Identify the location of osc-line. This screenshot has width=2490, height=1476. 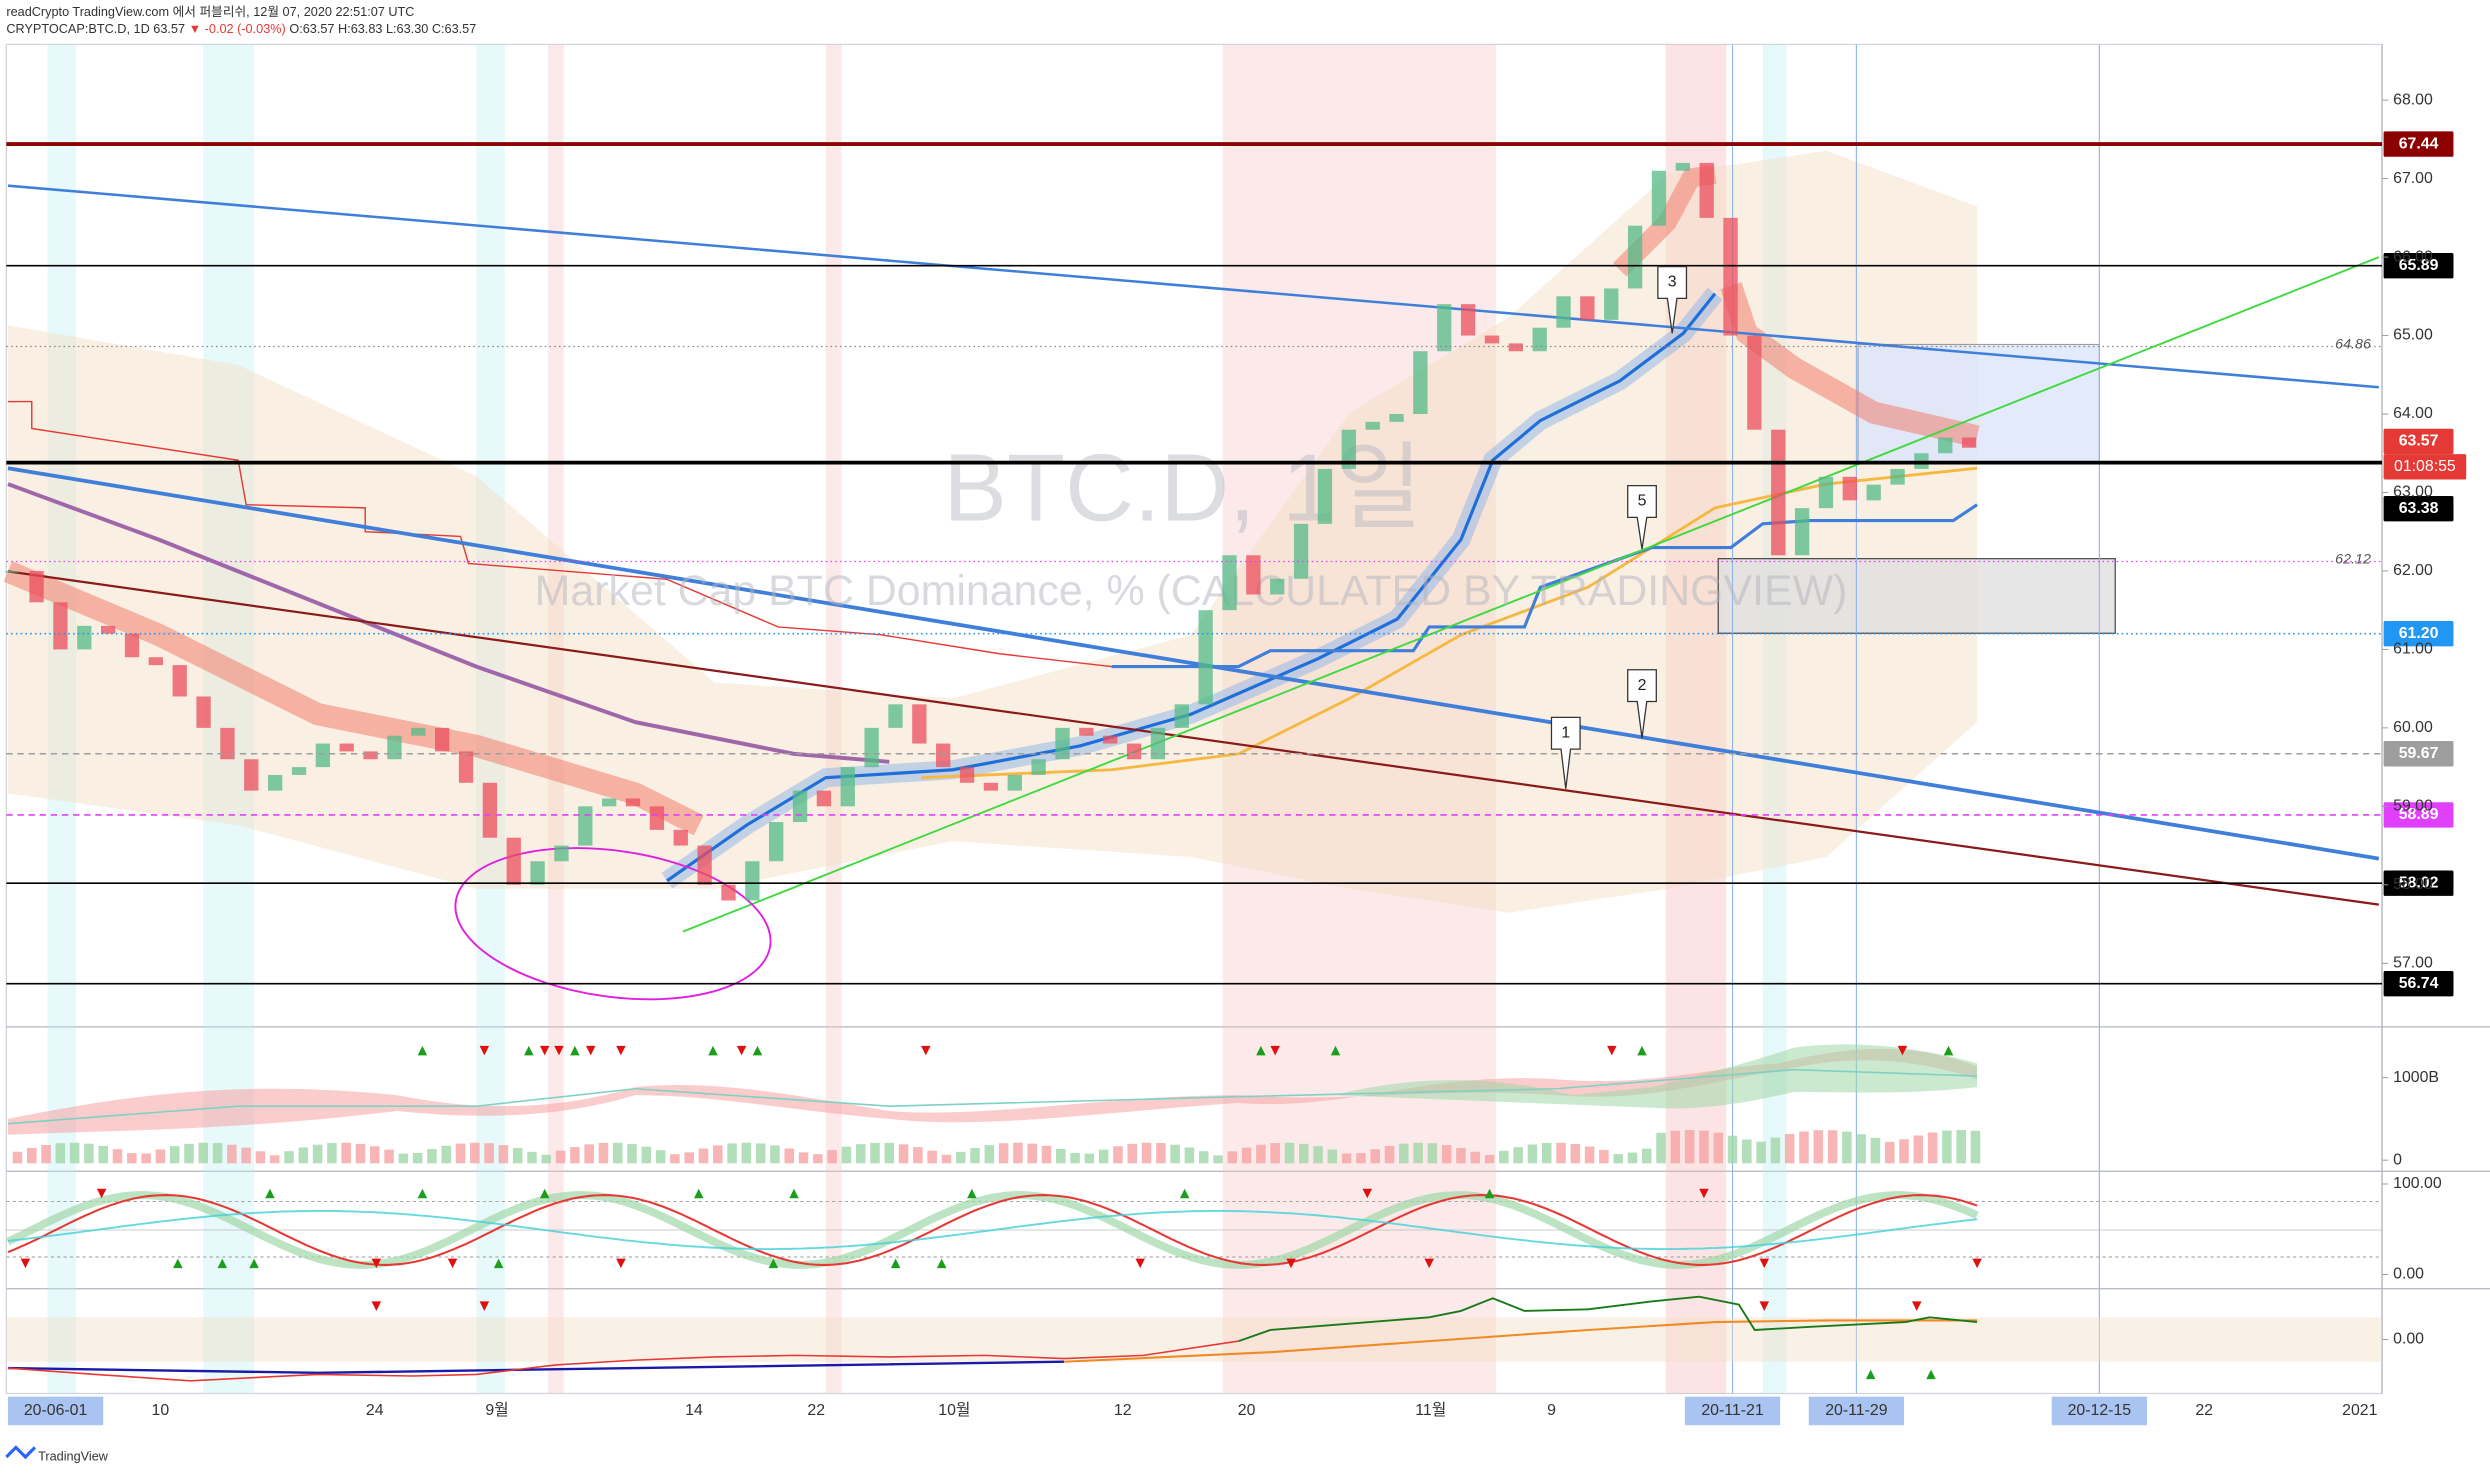
(992, 1230).